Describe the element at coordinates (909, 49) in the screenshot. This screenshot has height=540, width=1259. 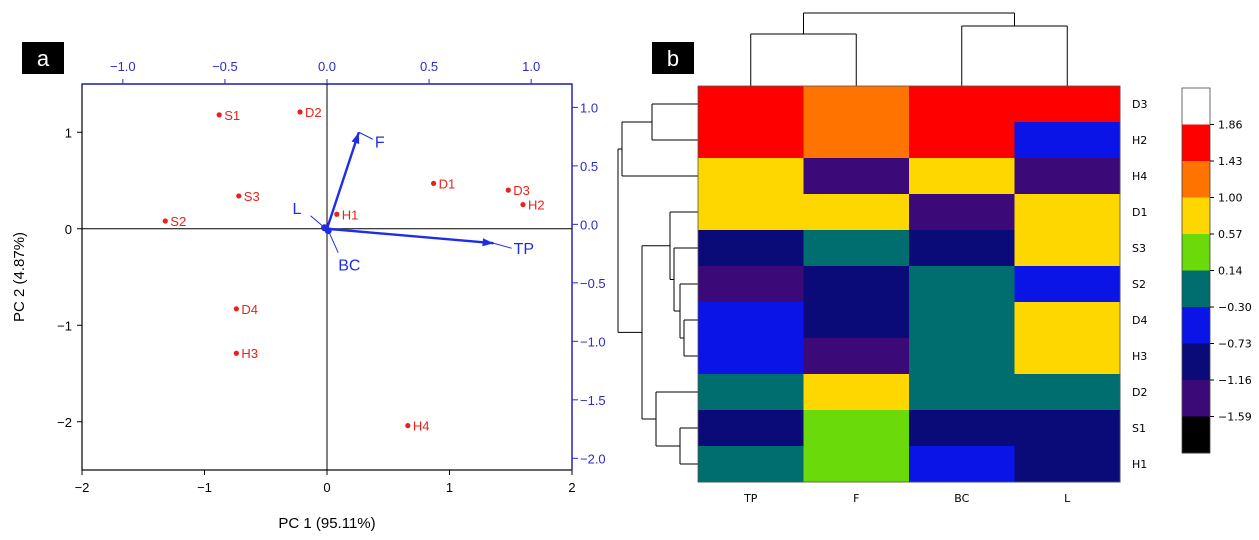
I see `column-dendrogram` at that location.